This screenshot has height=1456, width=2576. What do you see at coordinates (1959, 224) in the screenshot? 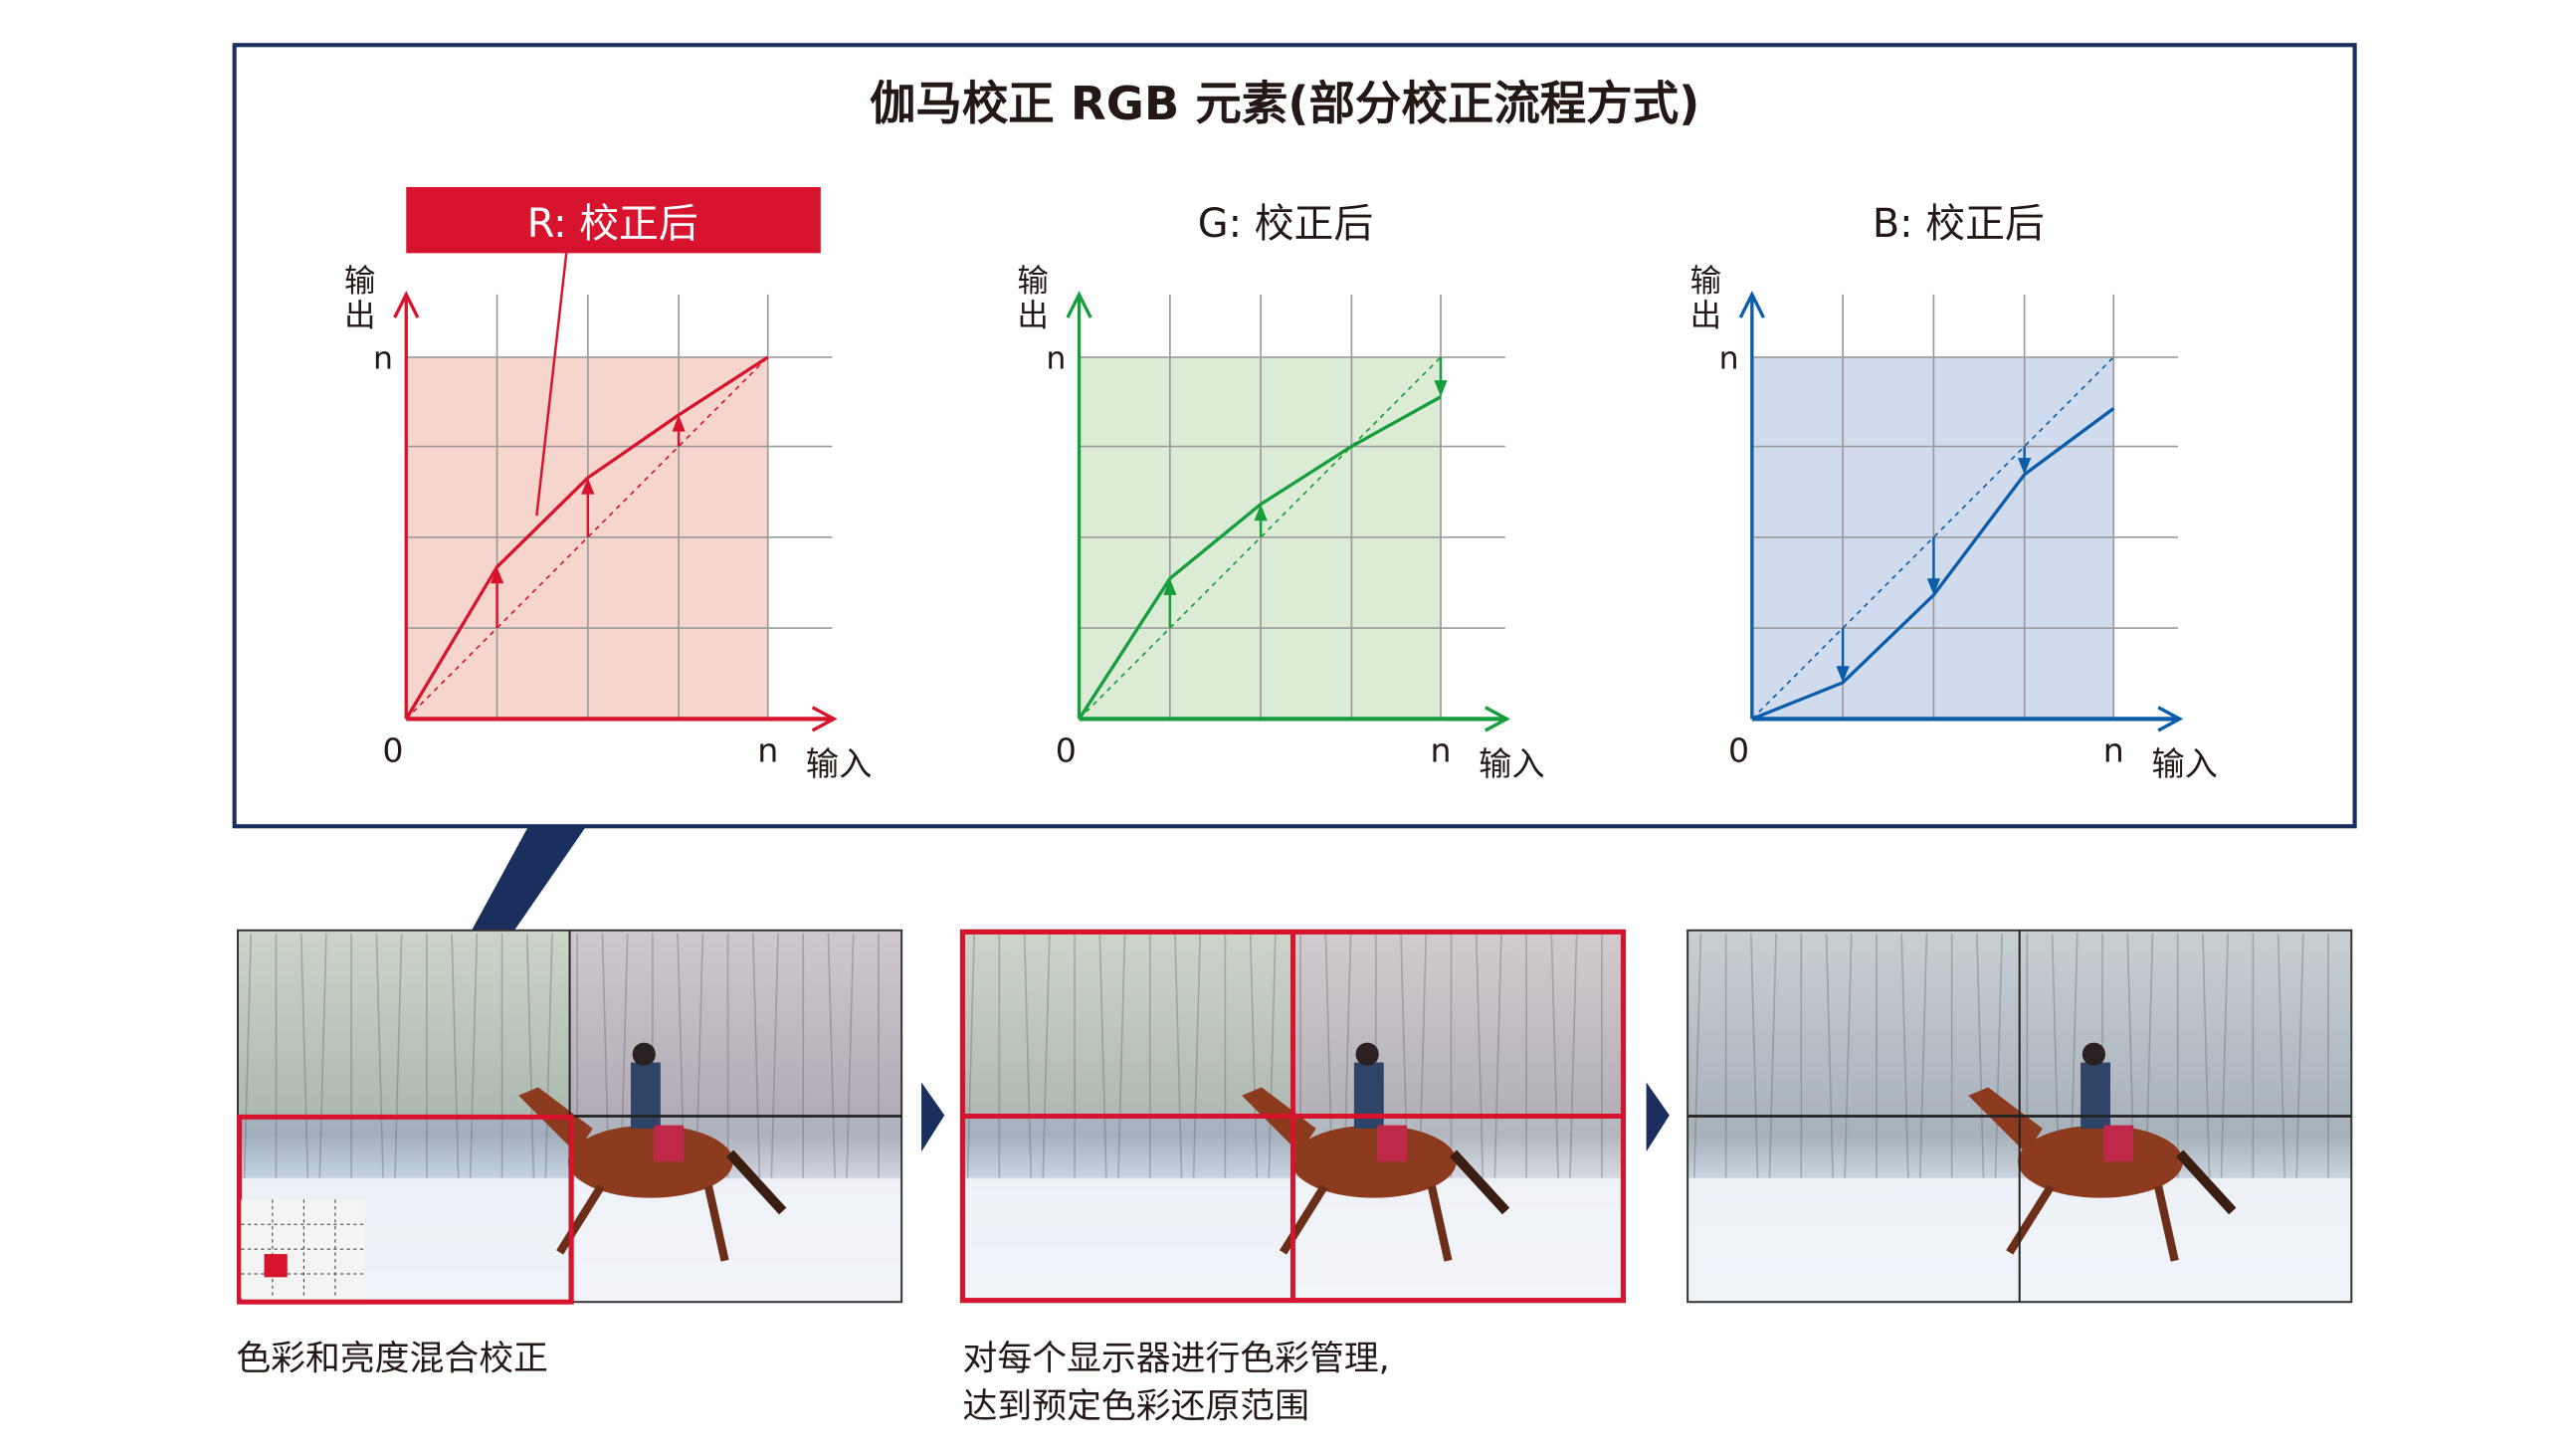
I see `chart-label: B: 校正后` at bounding box center [1959, 224].